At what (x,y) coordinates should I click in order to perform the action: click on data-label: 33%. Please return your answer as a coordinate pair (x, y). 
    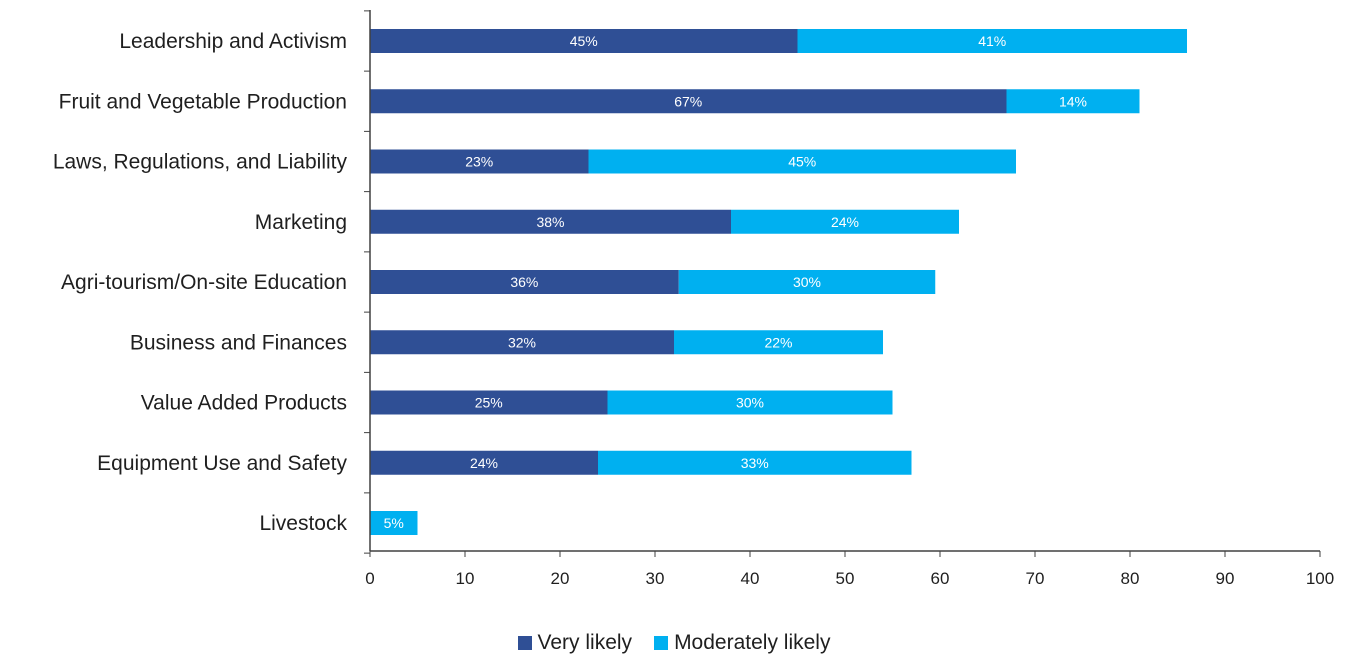
    Looking at the image, I should click on (755, 463).